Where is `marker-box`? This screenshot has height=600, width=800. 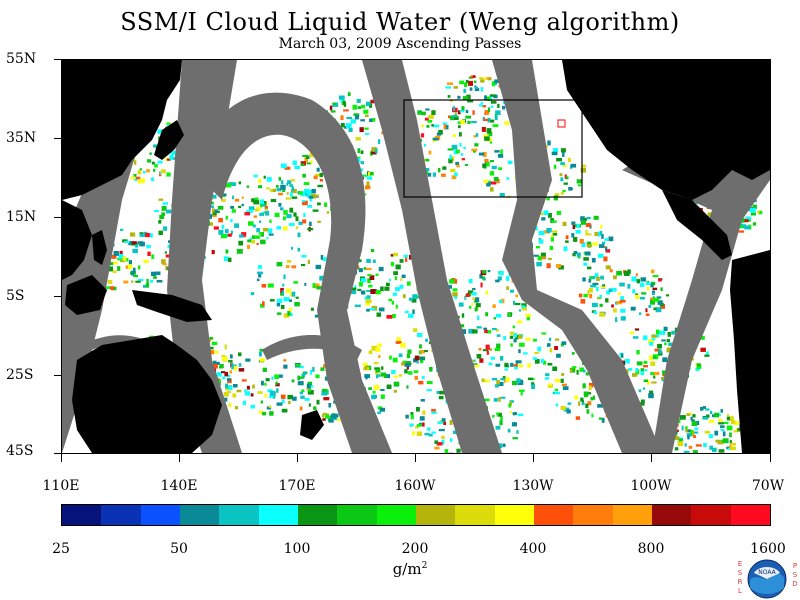 marker-box is located at coordinates (561, 123).